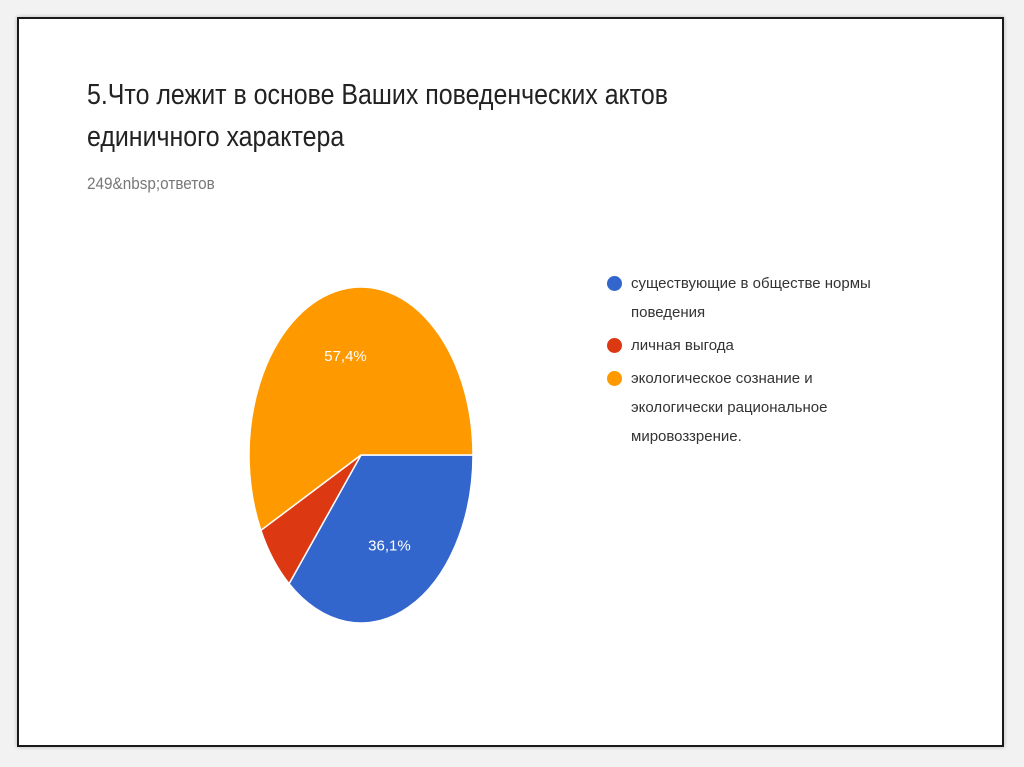 The height and width of the screenshot is (767, 1024). Describe the element at coordinates (757, 345) in the screenshot. I see `legend-item-personal-gain: личная выгода` at that location.